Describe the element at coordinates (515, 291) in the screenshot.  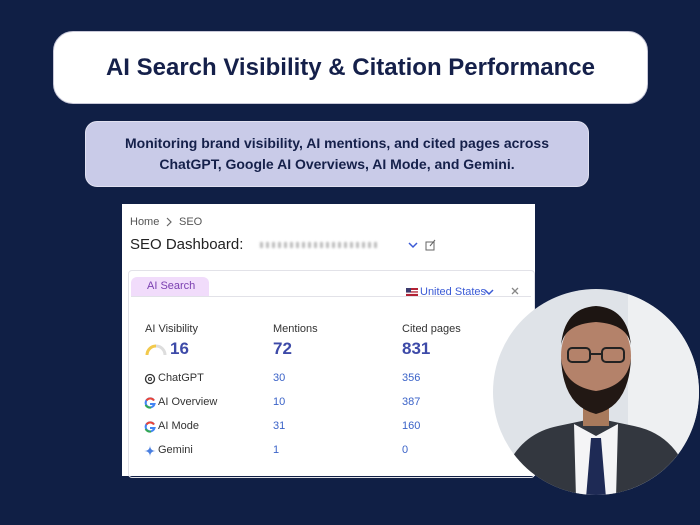
I see `close` at that location.